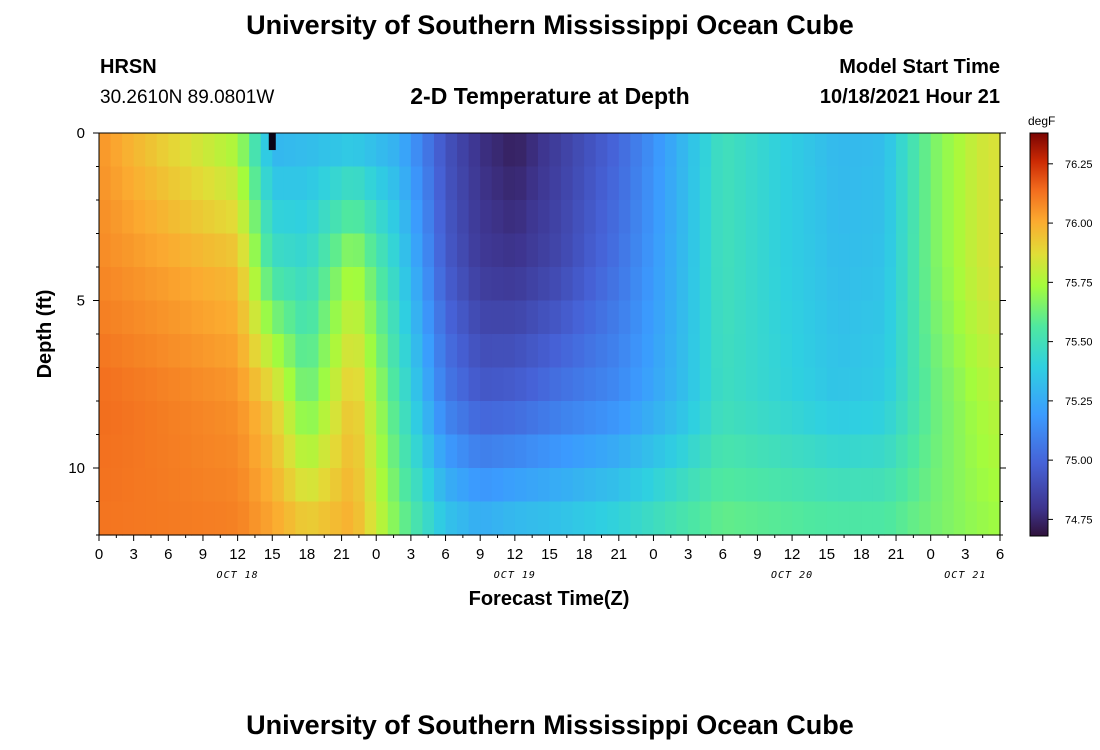  Describe the element at coordinates (1079, 343) in the screenshot. I see `colorbar-tick-label: 75.50` at that location.